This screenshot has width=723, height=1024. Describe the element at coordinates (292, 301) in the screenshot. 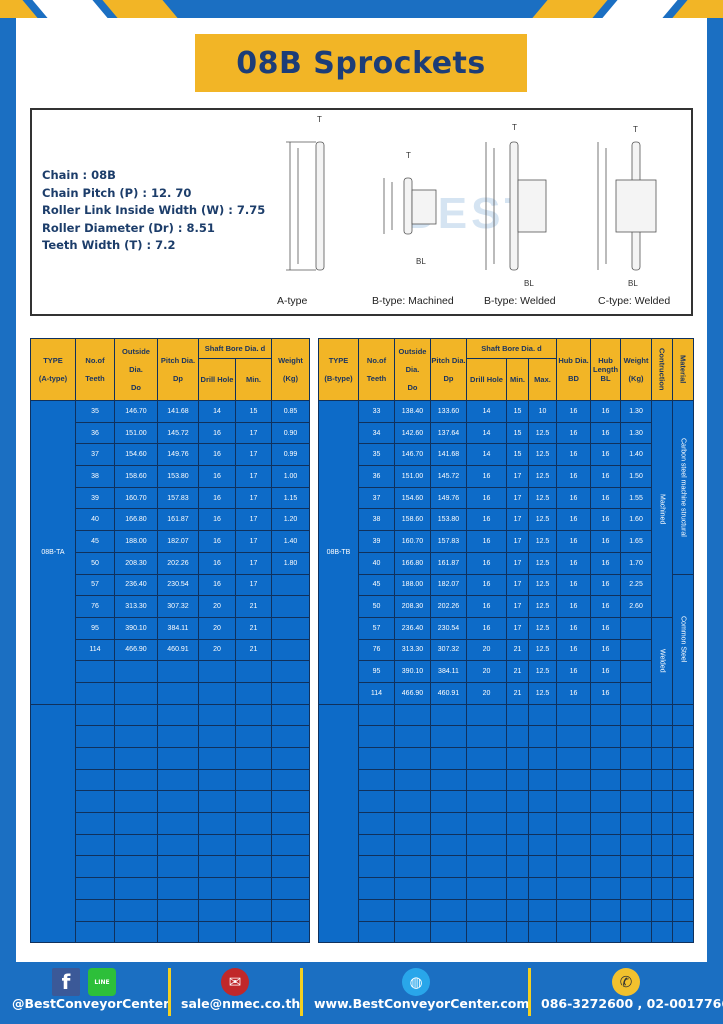

I see `diagram-label-a: A-type` at that location.